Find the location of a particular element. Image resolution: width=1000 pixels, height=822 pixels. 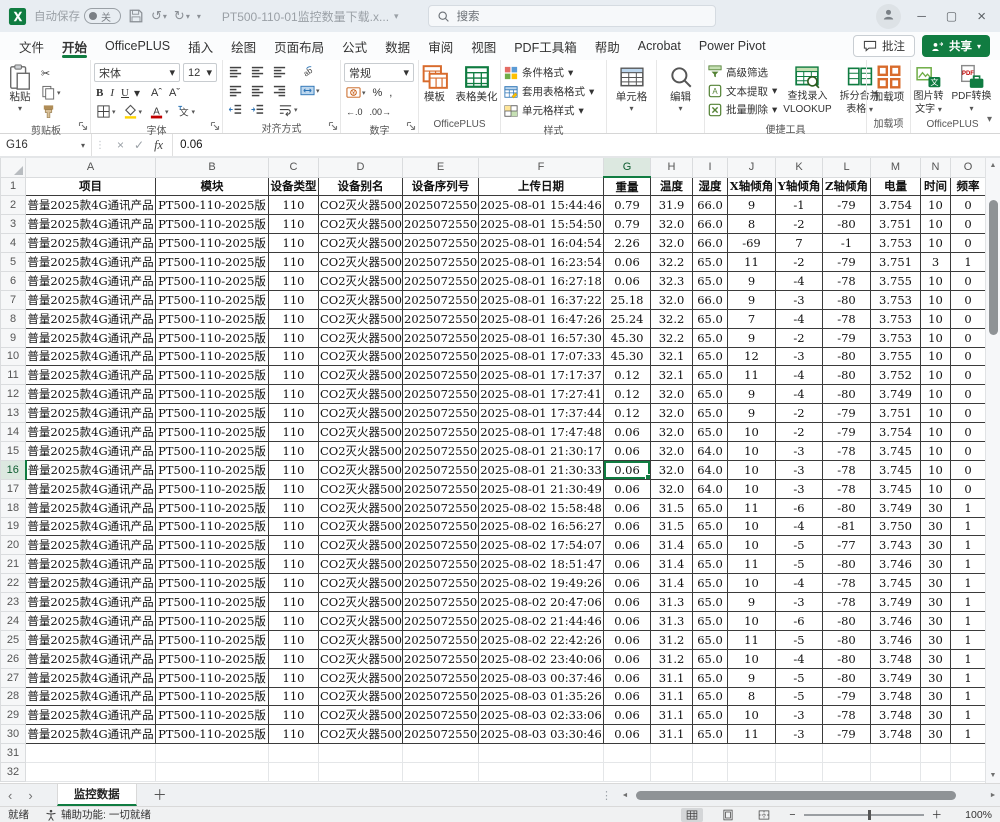

cell: 66.0 is located at coordinates (710, 243).